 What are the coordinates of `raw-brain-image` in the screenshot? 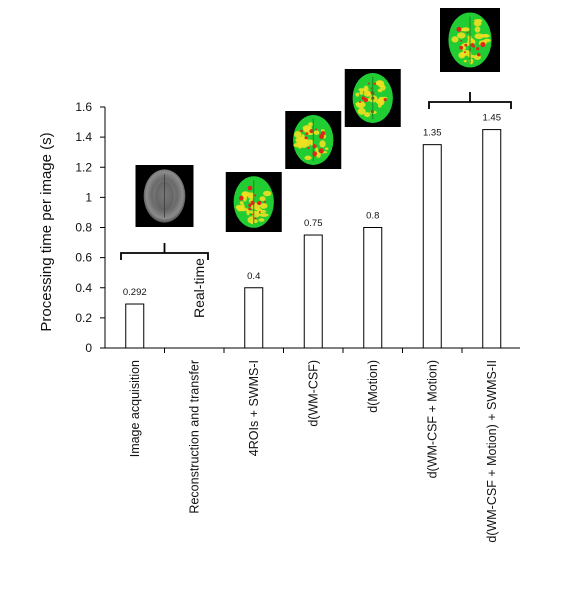 It's located at (164, 196).